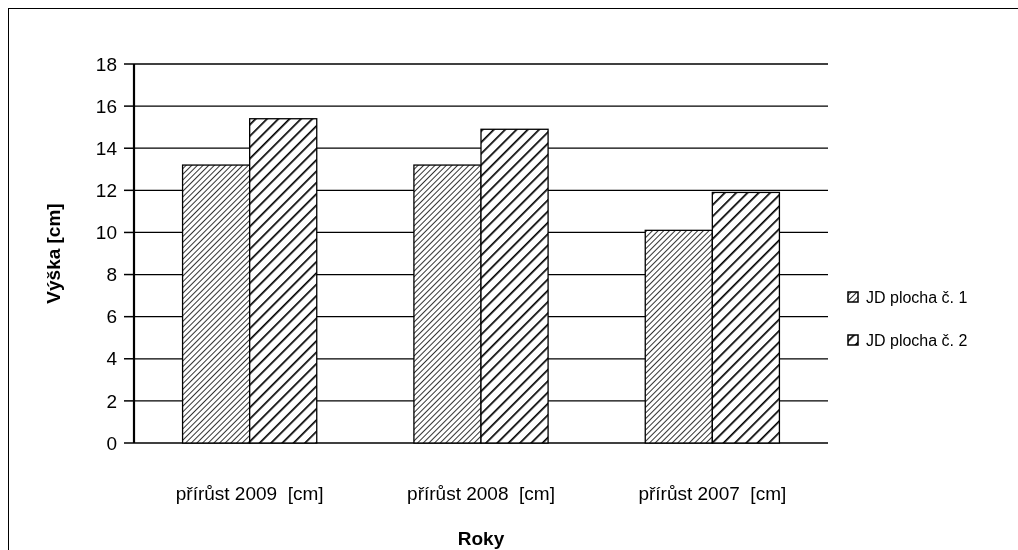  What do you see at coordinates (917, 297) in the screenshot?
I see `legend-label: JD plocha č. 1` at bounding box center [917, 297].